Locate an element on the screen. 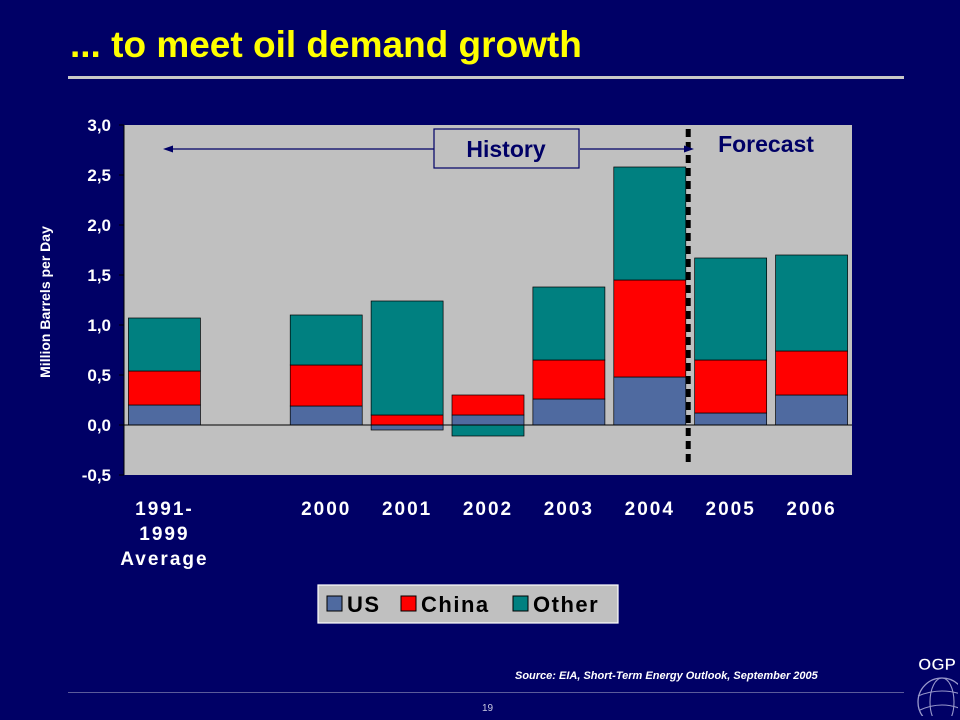 This screenshot has height=720, width=960. y-tick-label: 0,5 is located at coordinates (99, 375).